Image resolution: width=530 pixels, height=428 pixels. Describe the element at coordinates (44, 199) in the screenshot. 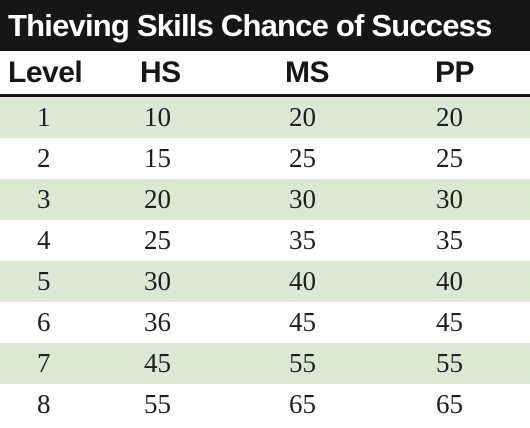

I see `level-cell: 3` at that location.